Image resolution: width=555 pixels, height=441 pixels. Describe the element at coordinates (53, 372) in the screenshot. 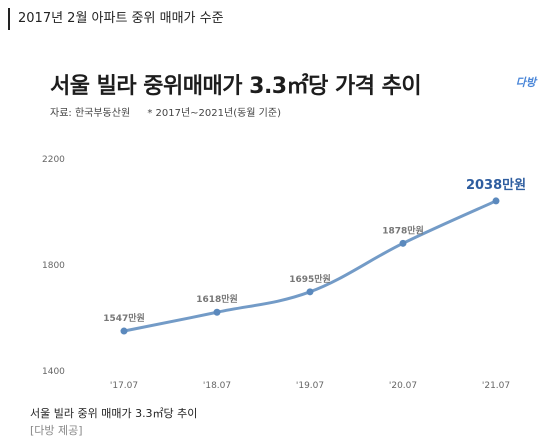

I see `y-tick-label: 1400` at that location.